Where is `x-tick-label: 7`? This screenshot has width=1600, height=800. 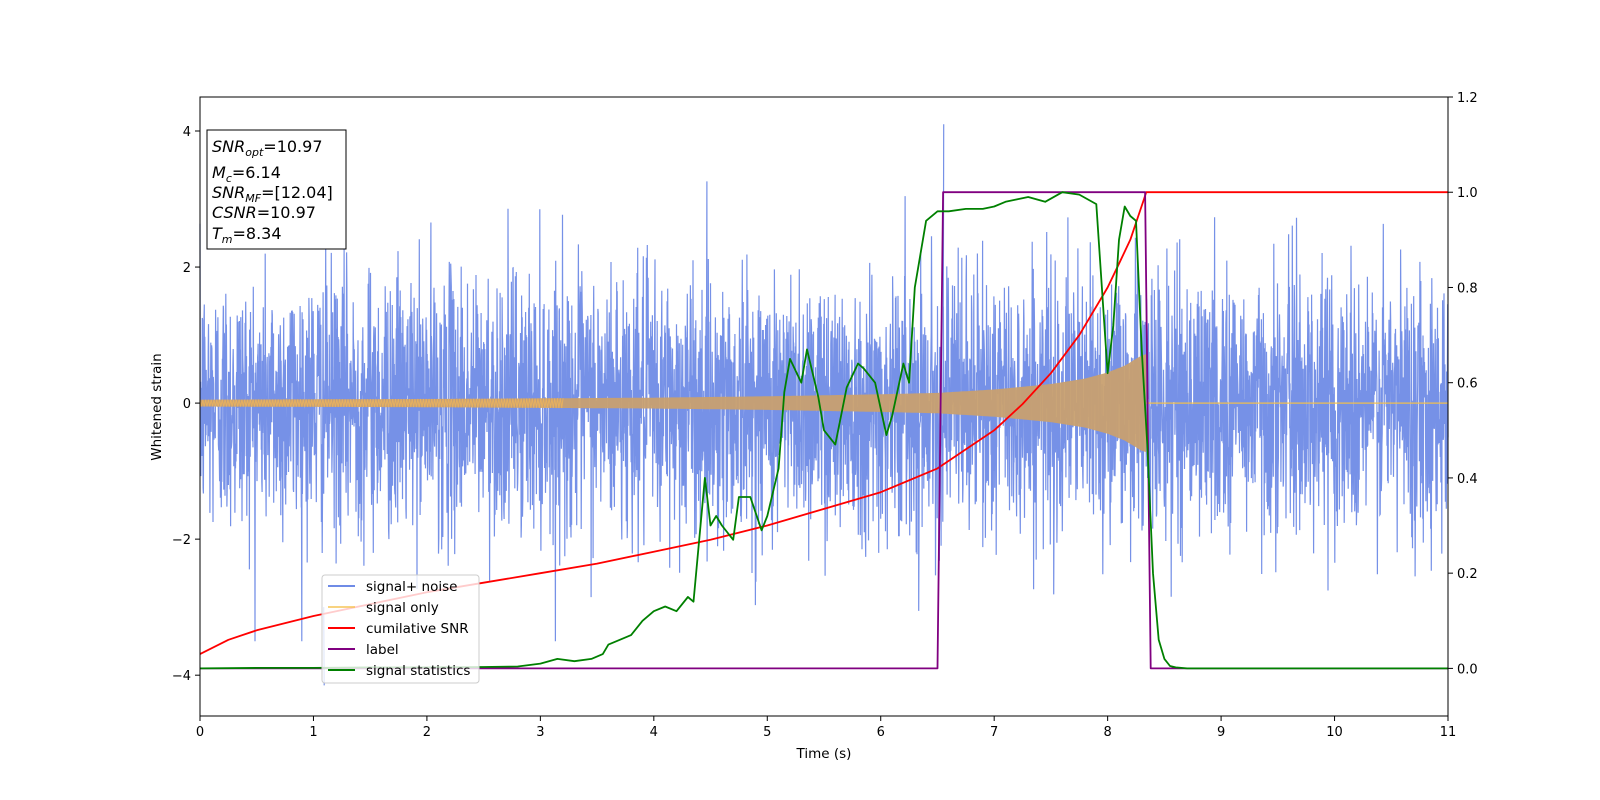 x-tick-label: 7 is located at coordinates (994, 732).